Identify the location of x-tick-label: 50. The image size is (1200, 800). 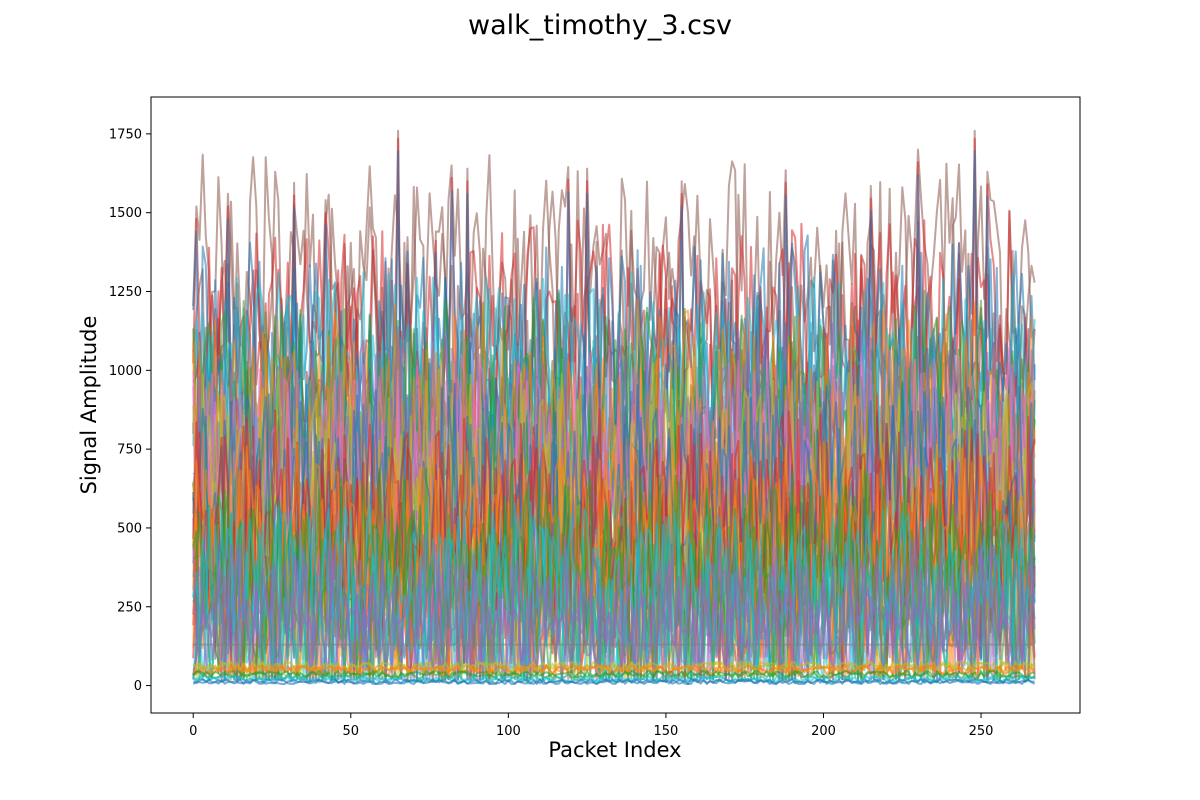
(351, 731).